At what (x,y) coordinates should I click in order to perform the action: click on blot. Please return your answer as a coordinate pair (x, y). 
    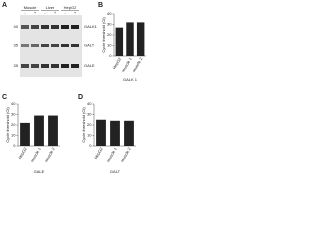
    Looking at the image, I should click on (51, 46).